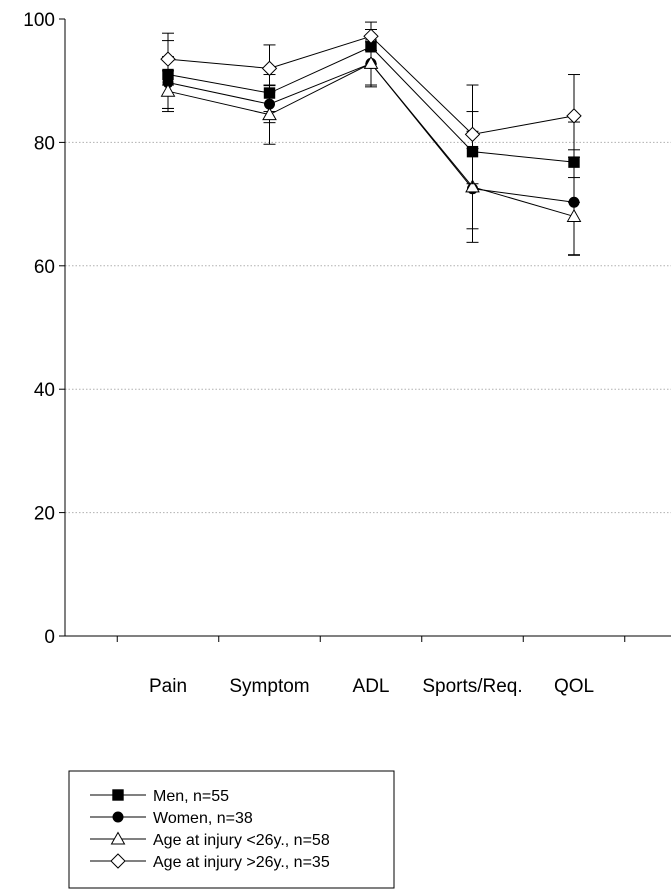 This screenshot has height=893, width=671. I want to click on x-tick-label: ADL, so click(371, 686).